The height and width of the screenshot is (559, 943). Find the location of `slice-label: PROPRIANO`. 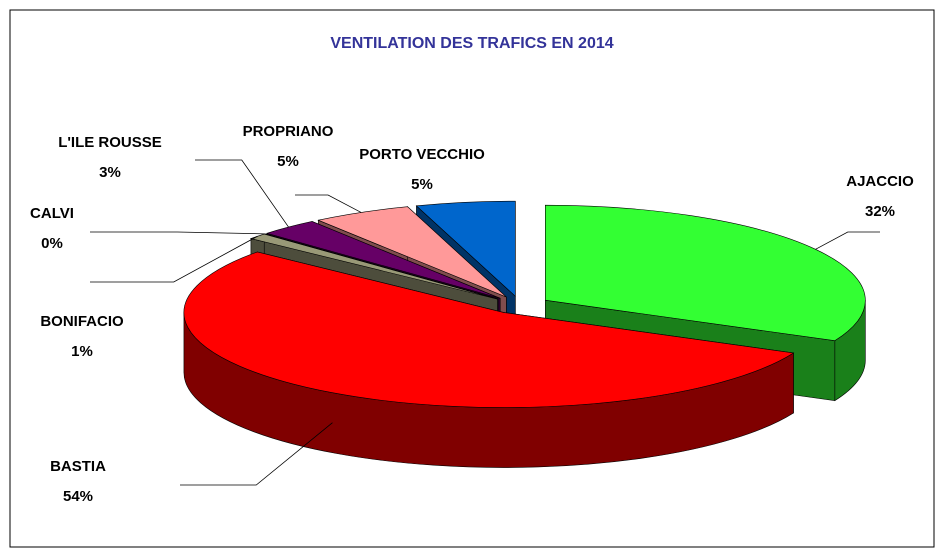

slice-label: PROPRIANO is located at coordinates (288, 131).